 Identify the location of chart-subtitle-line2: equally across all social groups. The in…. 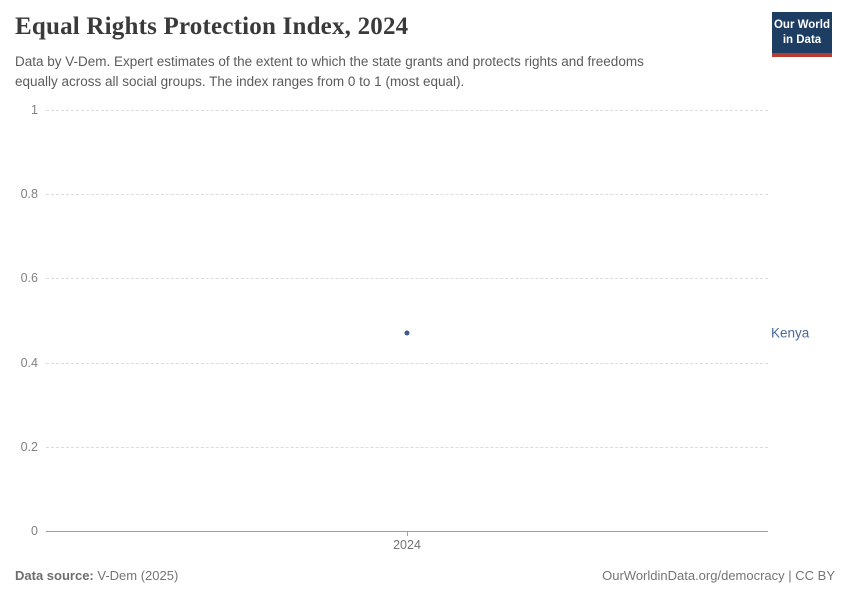
(240, 81).